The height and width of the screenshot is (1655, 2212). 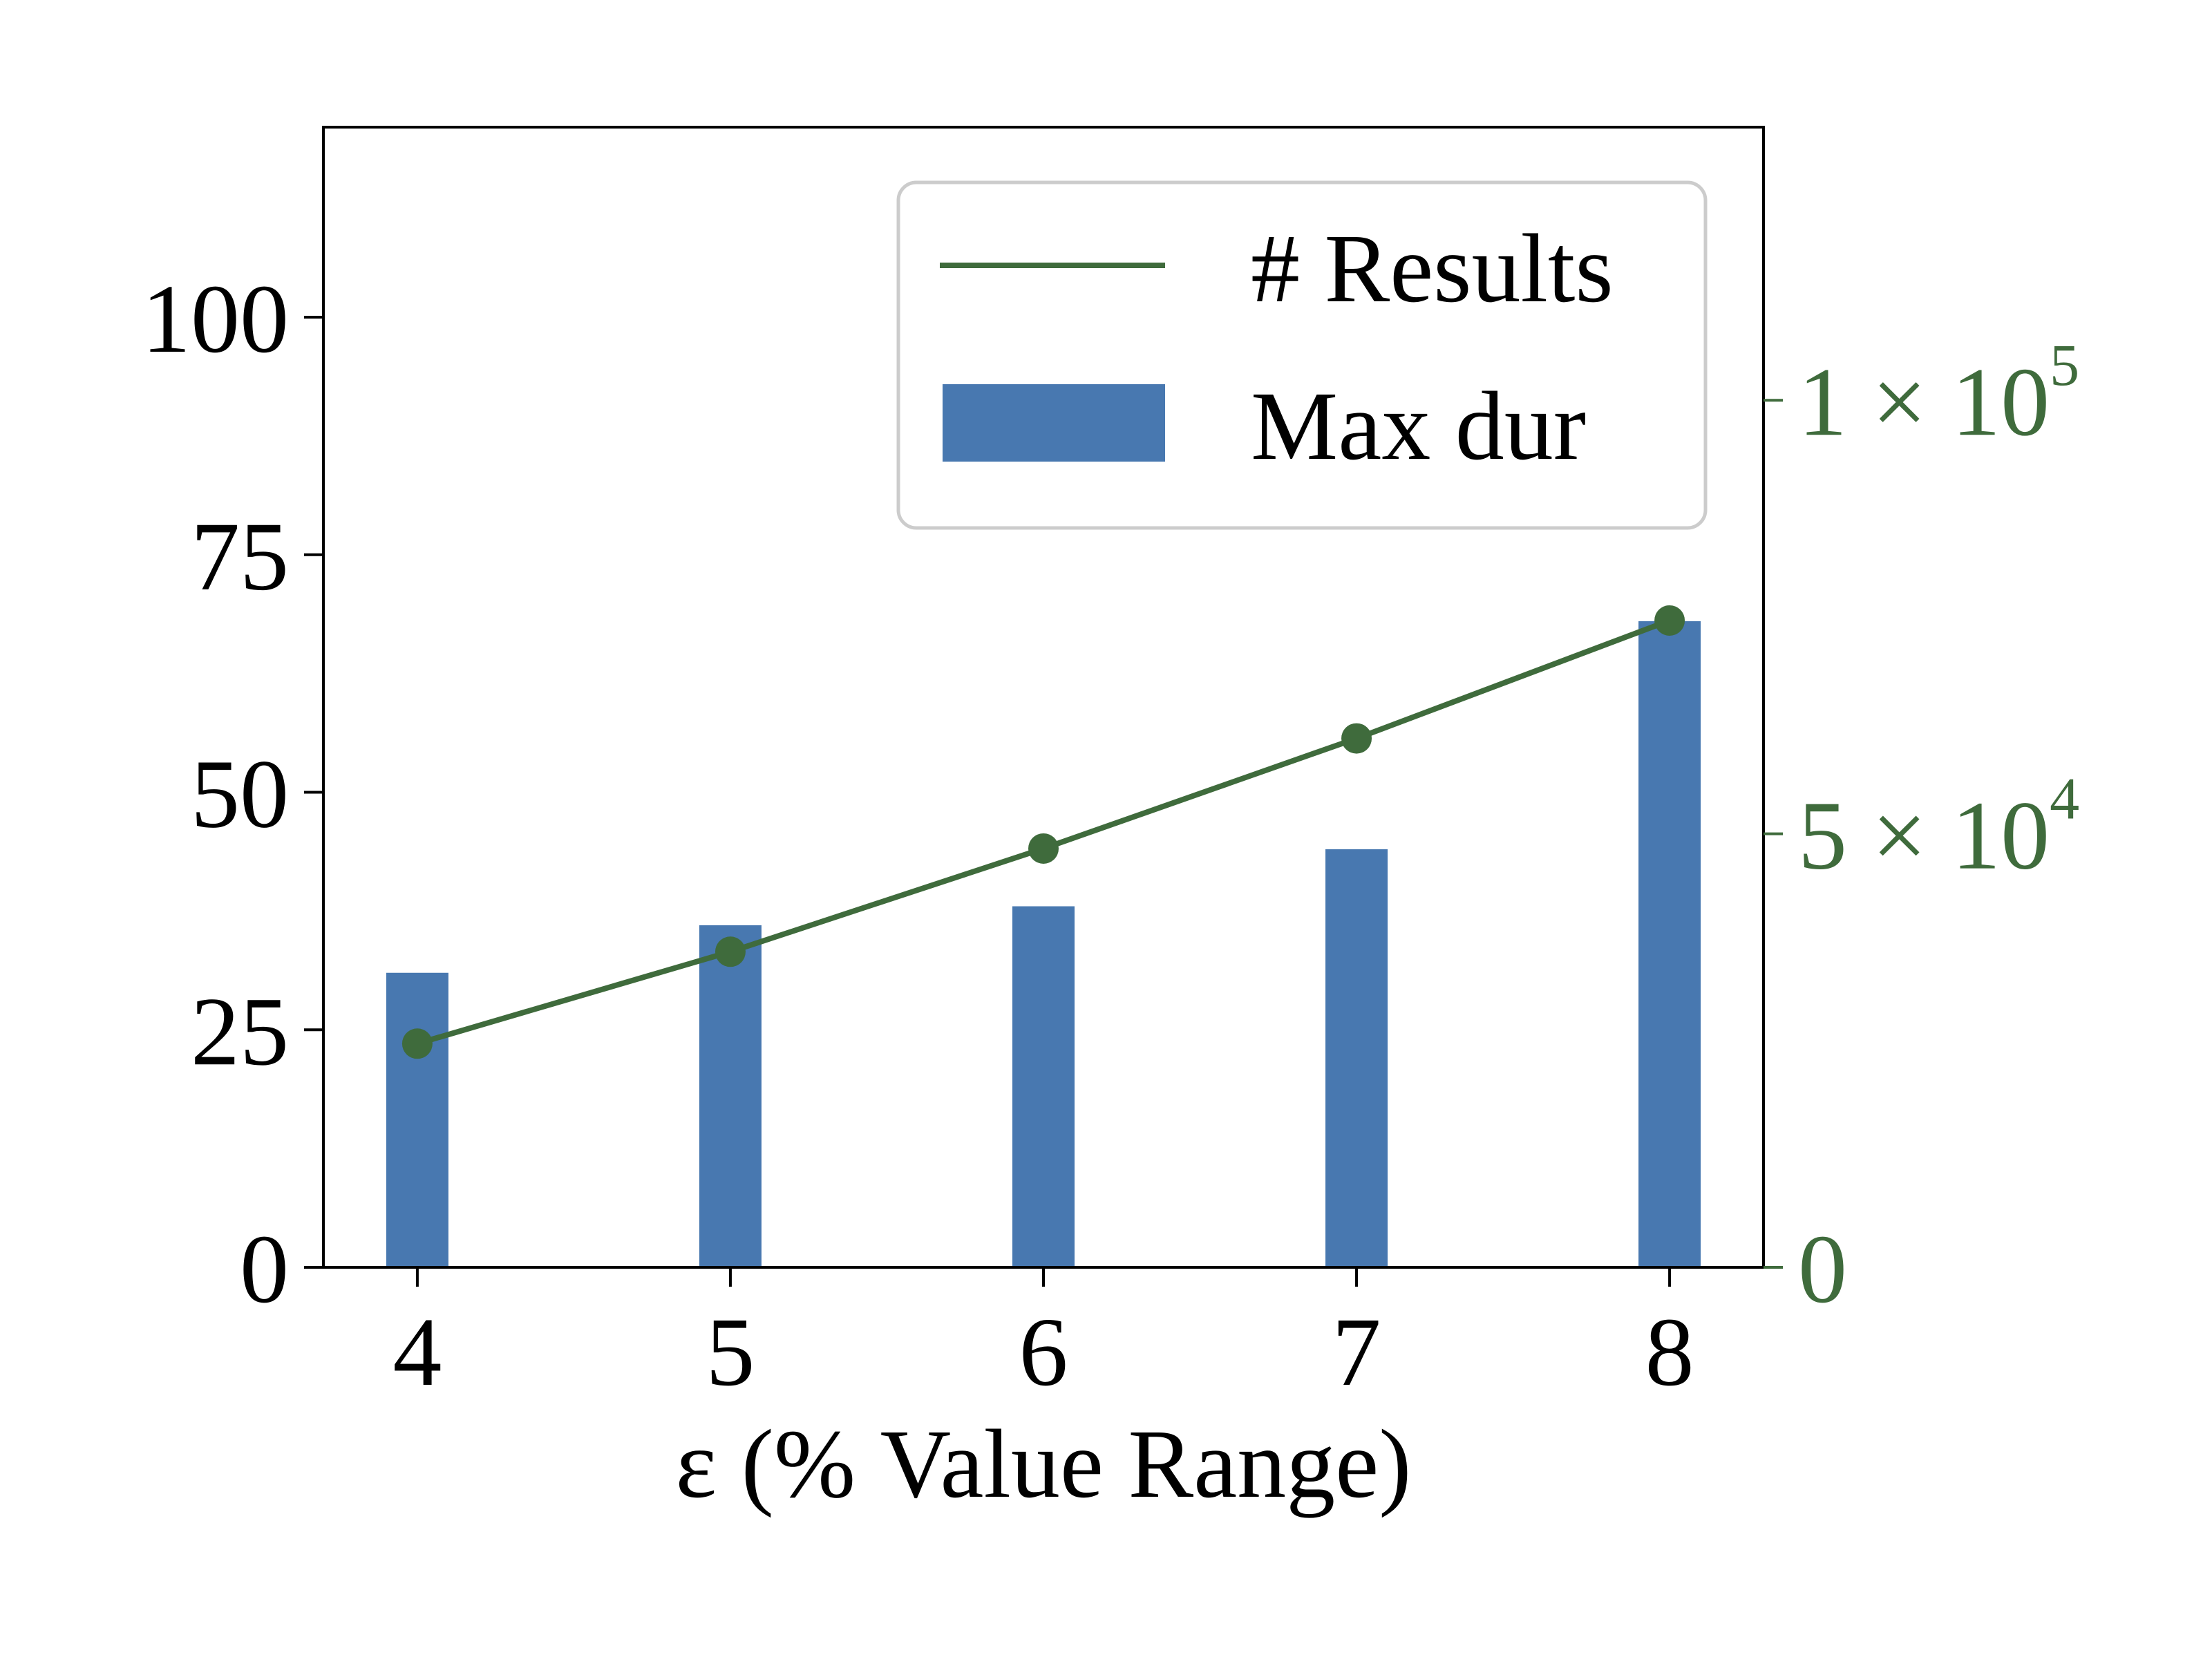 What do you see at coordinates (240, 557) in the screenshot?
I see `left-tick-label: 75` at bounding box center [240, 557].